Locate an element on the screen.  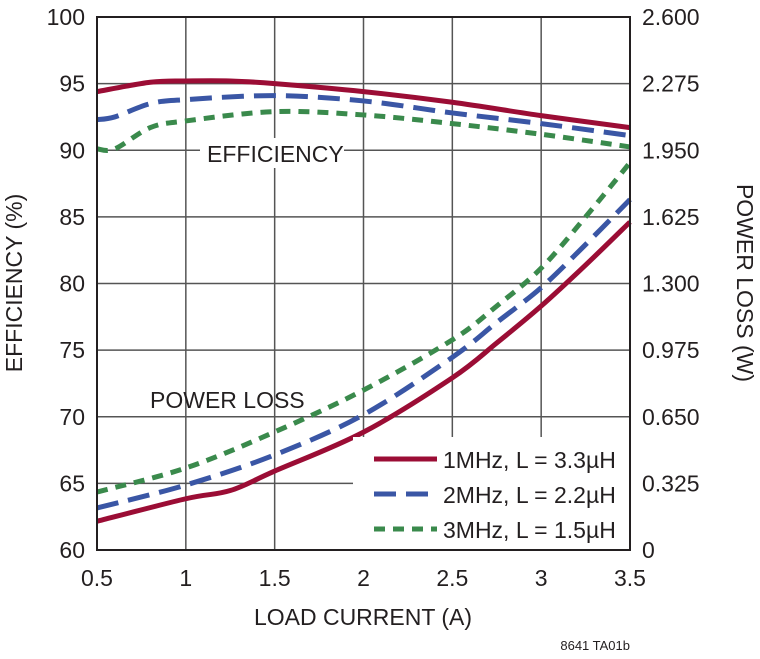
y-tick-label: 95 is located at coordinates (72, 84).